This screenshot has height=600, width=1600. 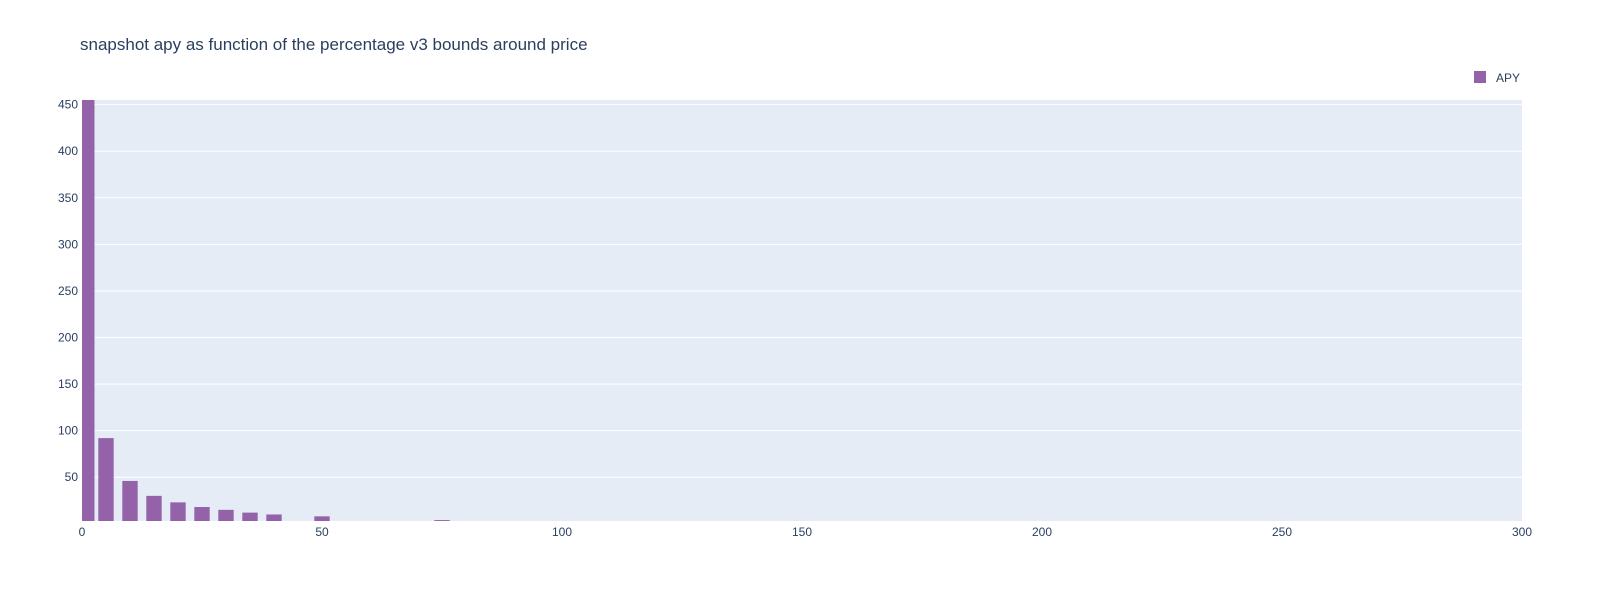 What do you see at coordinates (68, 384) in the screenshot?
I see `y-tick-label: 150` at bounding box center [68, 384].